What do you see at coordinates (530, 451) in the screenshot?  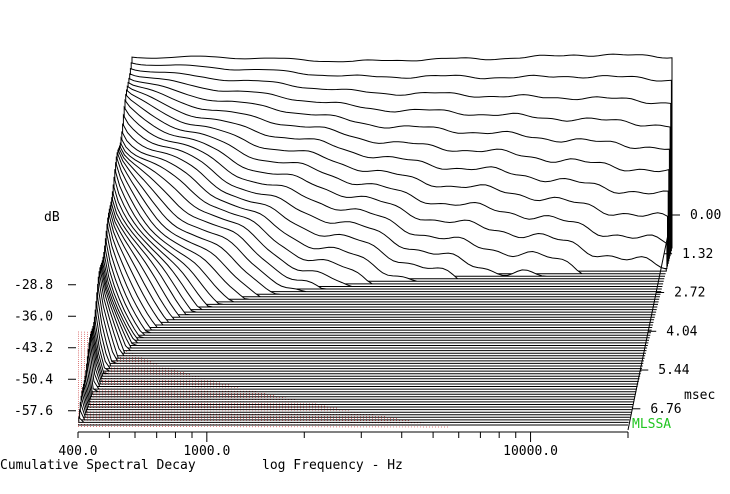 I see `x-tick-label: 10000.0` at bounding box center [530, 451].